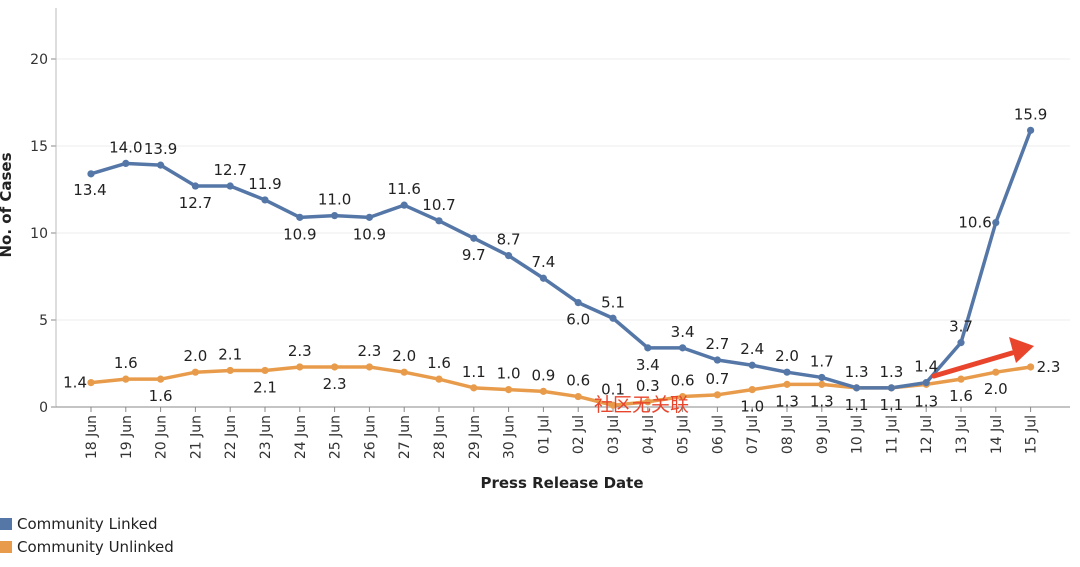 This screenshot has width=1080, height=567. I want to click on x-tick-label: 22 Jun, so click(231, 437).